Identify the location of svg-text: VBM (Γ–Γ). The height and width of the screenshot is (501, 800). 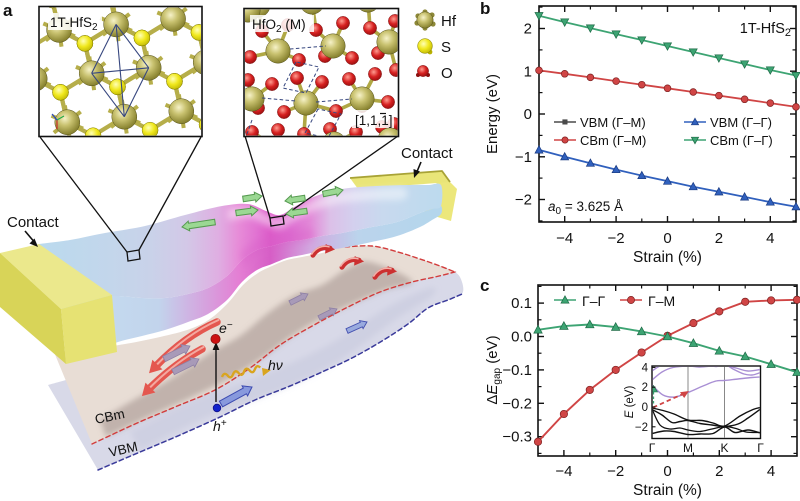
(741, 122).